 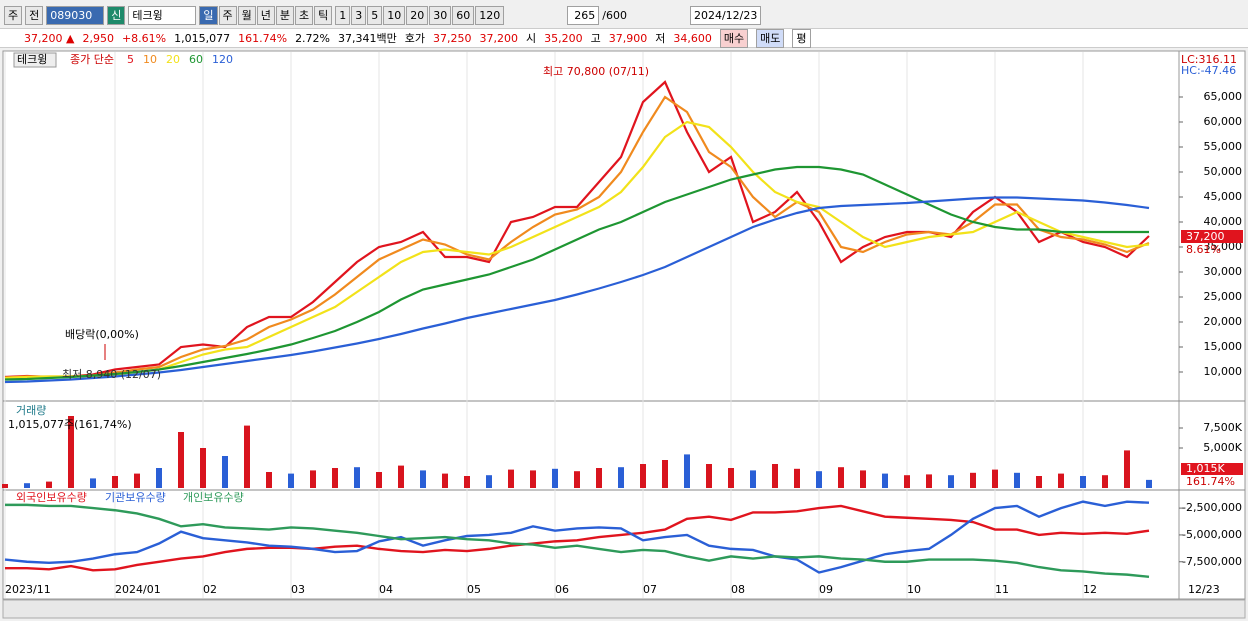 What do you see at coordinates (227, 15) in the screenshot?
I see `interval-button: 주` at bounding box center [227, 15].